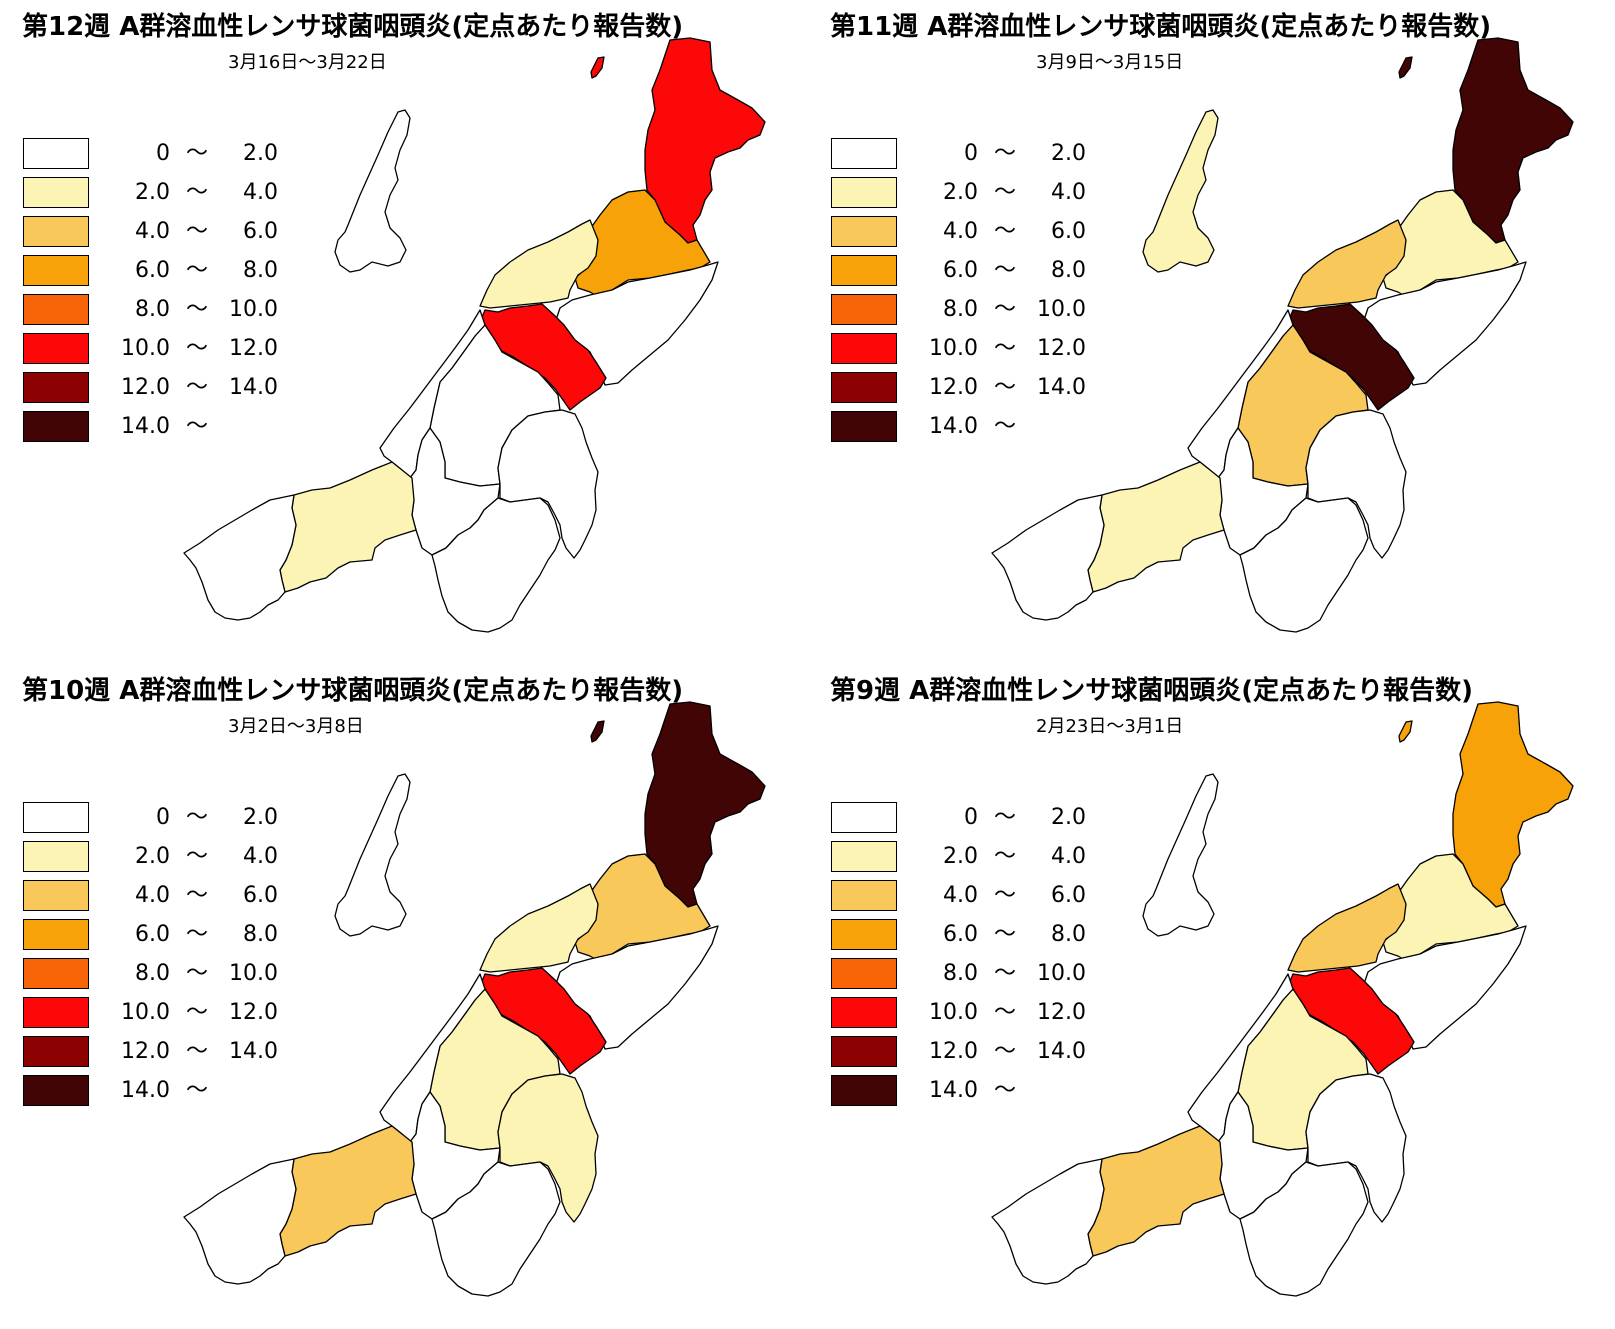  What do you see at coordinates (960, 192) in the screenshot?
I see `legend-range-from: 2.0` at bounding box center [960, 192].